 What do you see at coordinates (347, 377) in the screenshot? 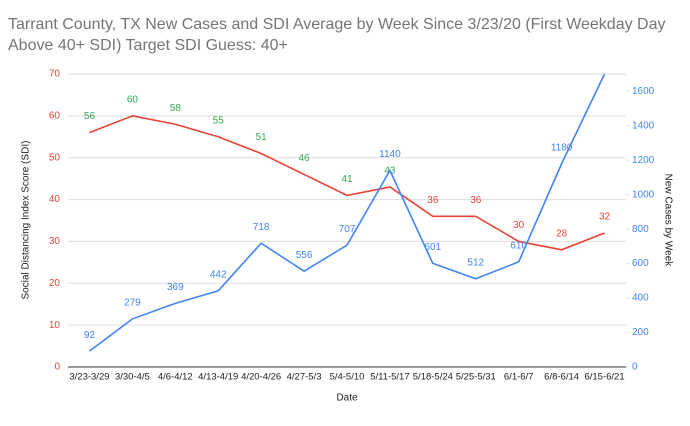
I see `x-tick-label: 5/4-5/10` at bounding box center [347, 377].